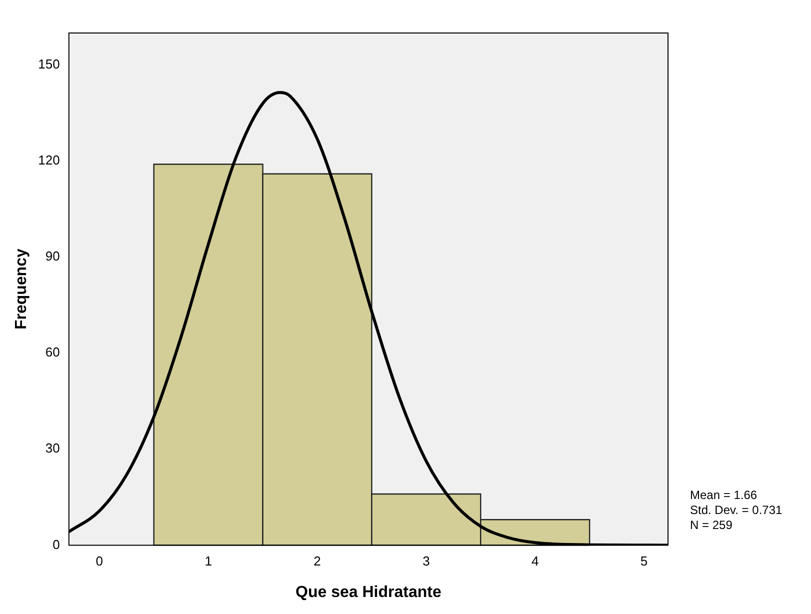 The height and width of the screenshot is (614, 811). What do you see at coordinates (21, 289) in the screenshot?
I see `y-axis-title: Frequency` at bounding box center [21, 289].